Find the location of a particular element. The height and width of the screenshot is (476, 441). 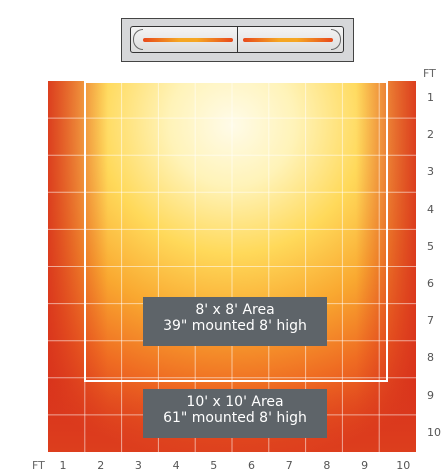

outer-area-label: 10' x 10' Area 61" mounted 8' high is located at coordinates (235, 413).